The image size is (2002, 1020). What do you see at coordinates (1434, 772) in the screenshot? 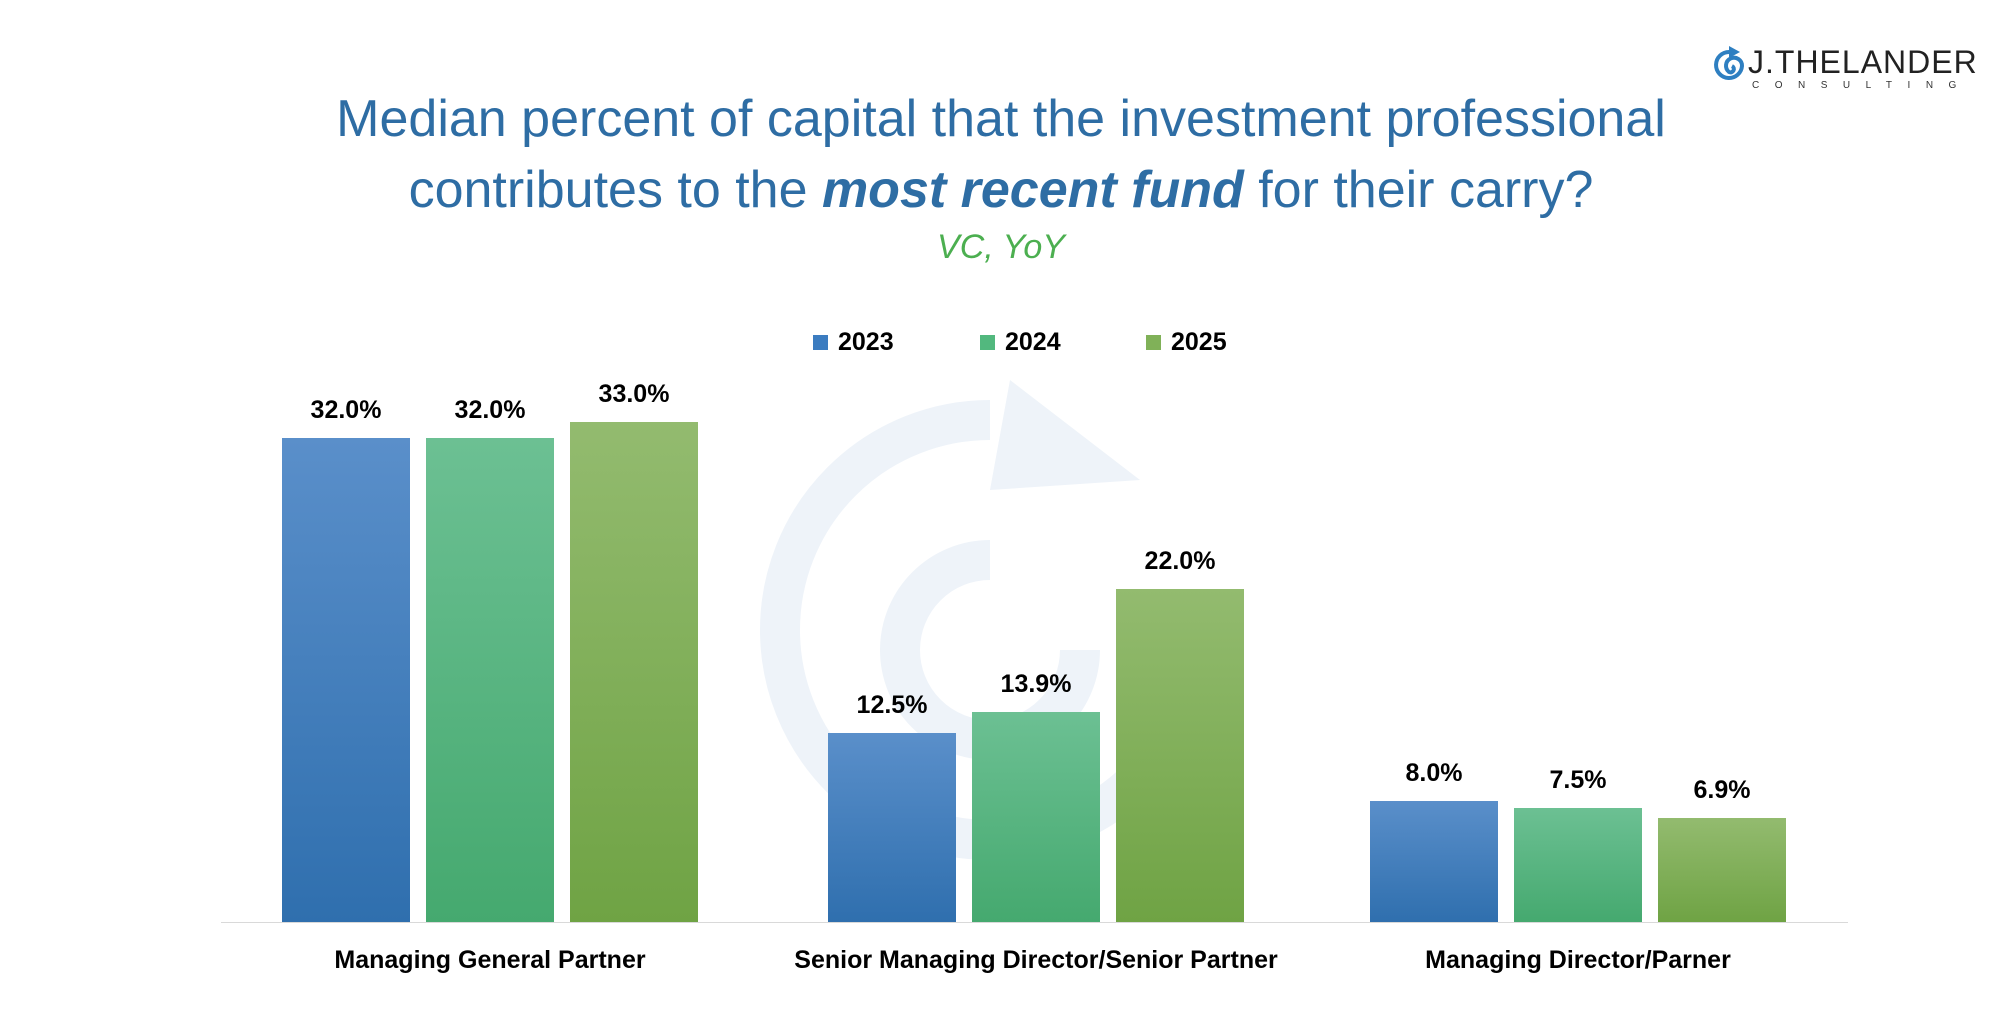
I see `data-label: 8.0%` at bounding box center [1434, 772].